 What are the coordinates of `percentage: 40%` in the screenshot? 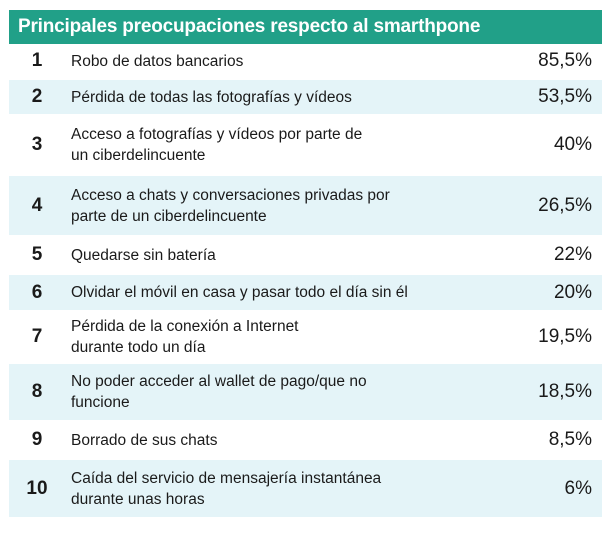 It's located at (572, 144).